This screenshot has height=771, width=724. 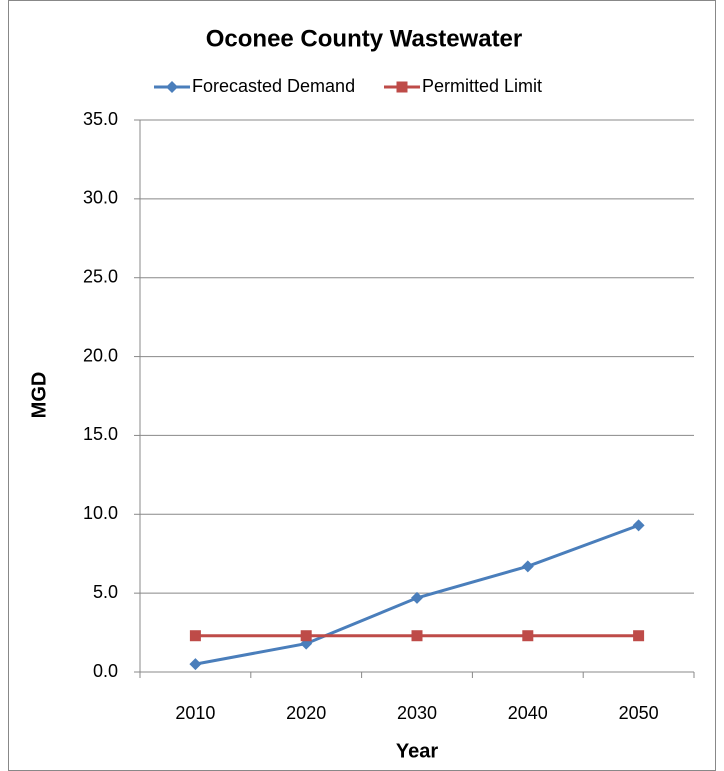 What do you see at coordinates (482, 86) in the screenshot?
I see `legend-label: Permitted Limit` at bounding box center [482, 86].